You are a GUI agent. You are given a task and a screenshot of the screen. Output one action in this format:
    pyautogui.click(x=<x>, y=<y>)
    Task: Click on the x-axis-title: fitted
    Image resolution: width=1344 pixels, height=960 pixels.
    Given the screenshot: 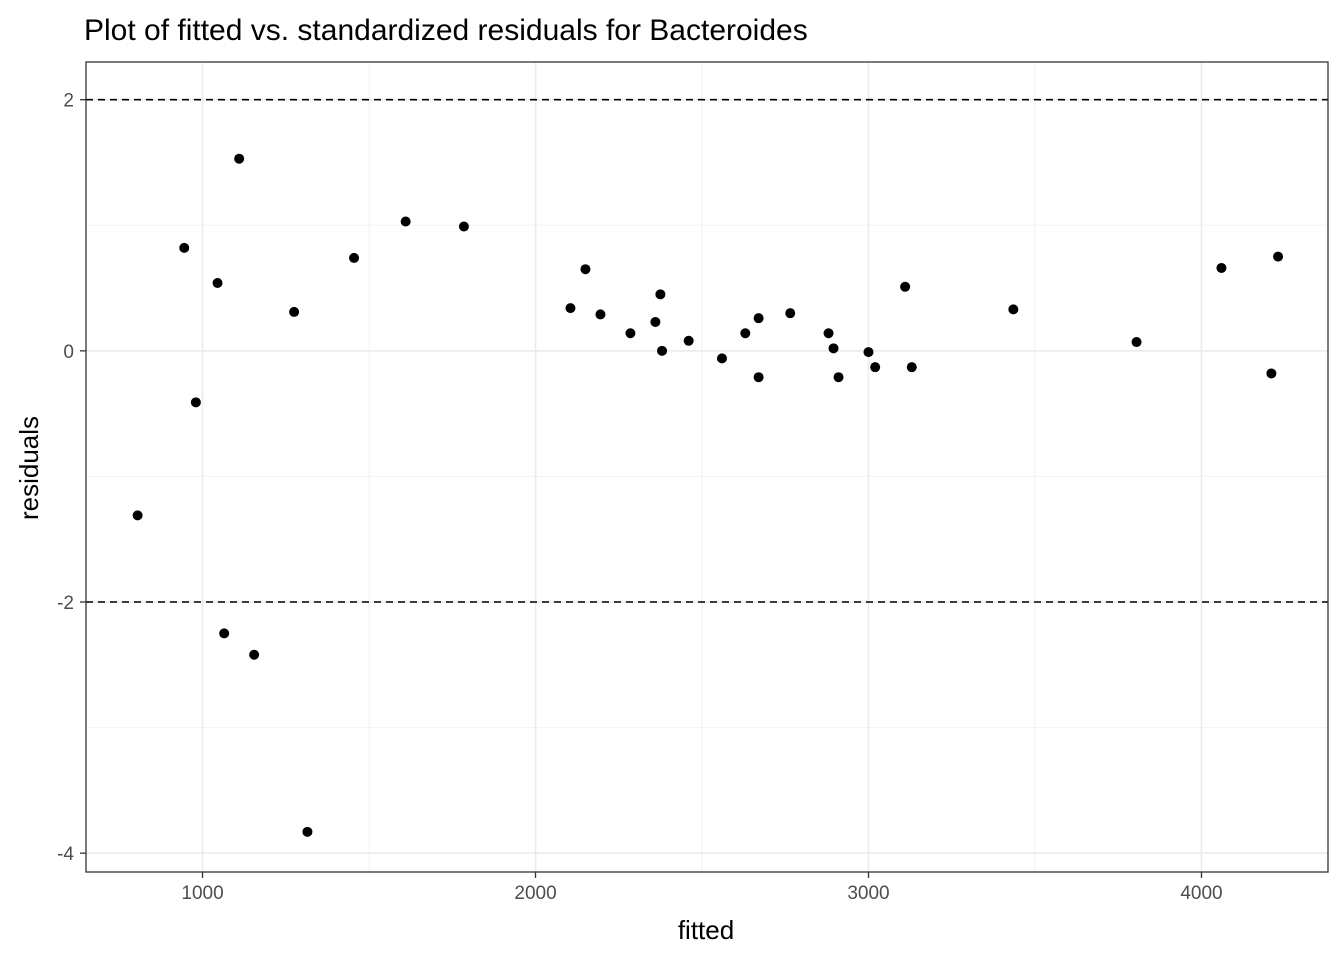 What is the action you would take?
    pyautogui.click(x=706, y=930)
    